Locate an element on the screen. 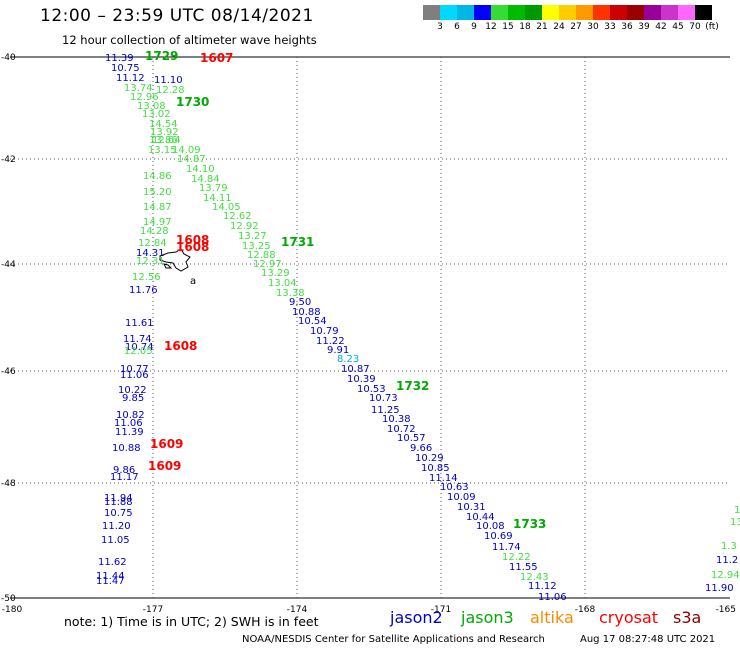 The image size is (740, 650). color-scale-label: 18 is located at coordinates (525, 27).